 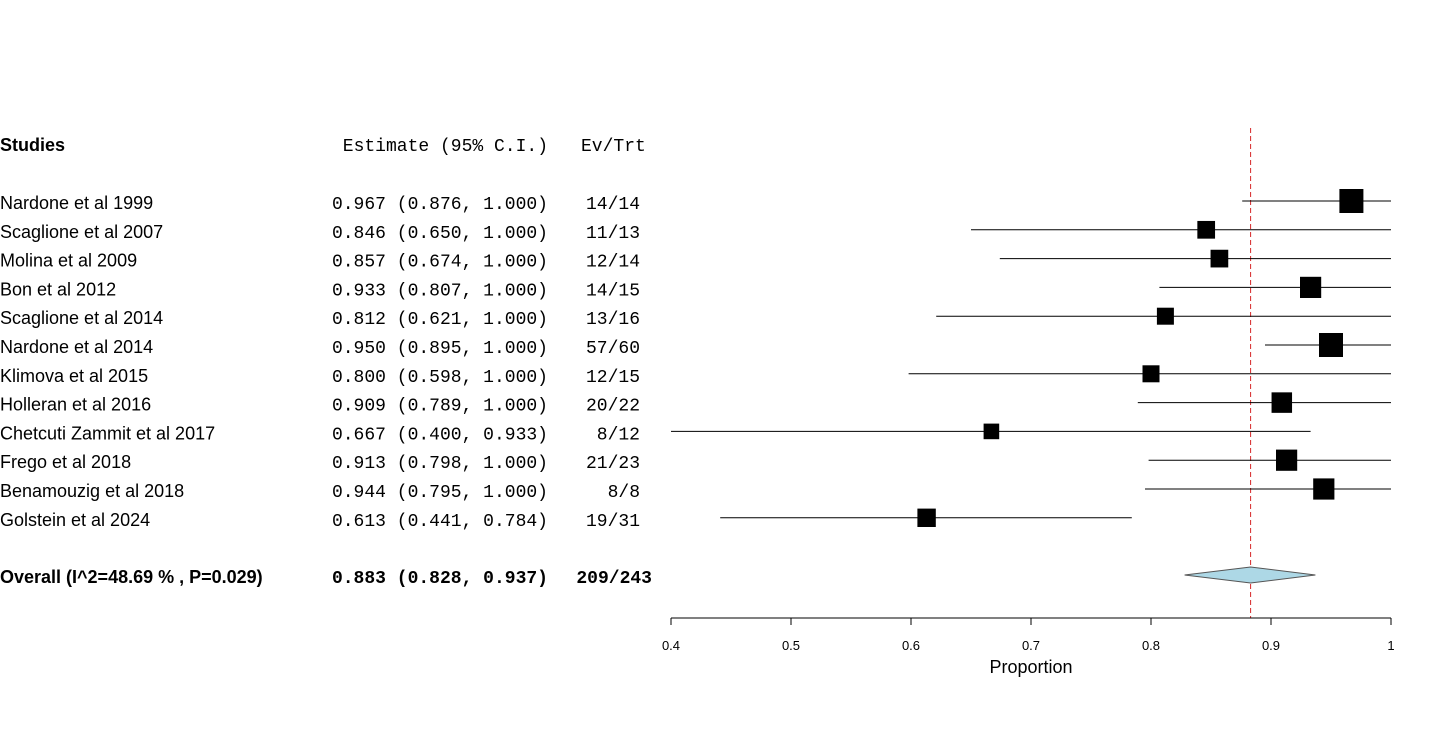 I want to click on study-name: Frego et al 2018, so click(x=65, y=462).